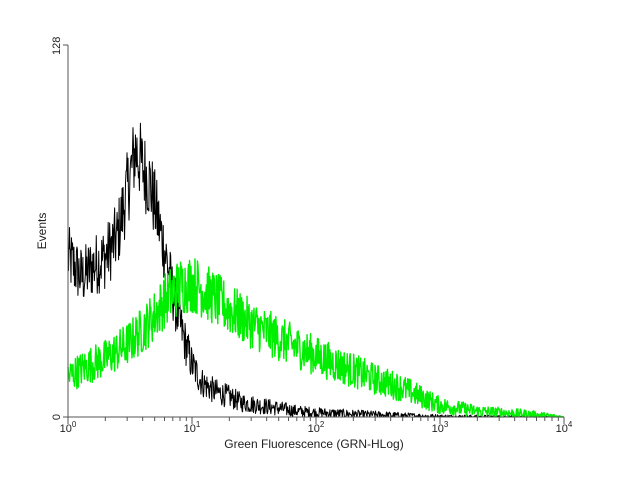  I want to click on x-tick-label-layer: 10⁰ 10¹ 10² 10³ 10⁴, so click(316, 427).